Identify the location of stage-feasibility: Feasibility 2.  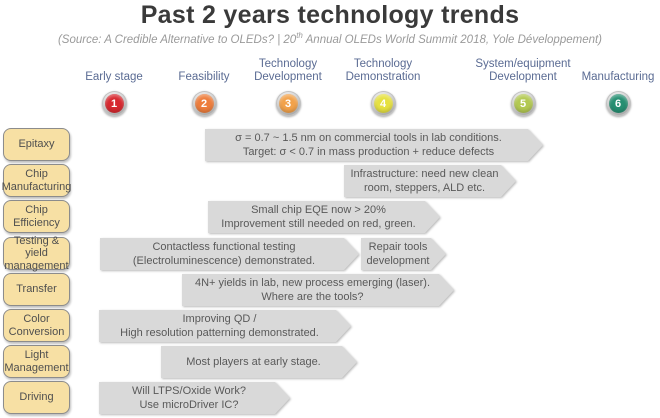
(204, 85).